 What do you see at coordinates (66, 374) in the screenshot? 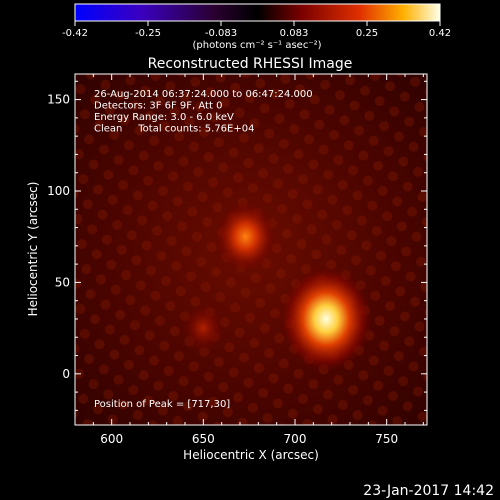
I see `y-tick-label: 0` at bounding box center [66, 374].